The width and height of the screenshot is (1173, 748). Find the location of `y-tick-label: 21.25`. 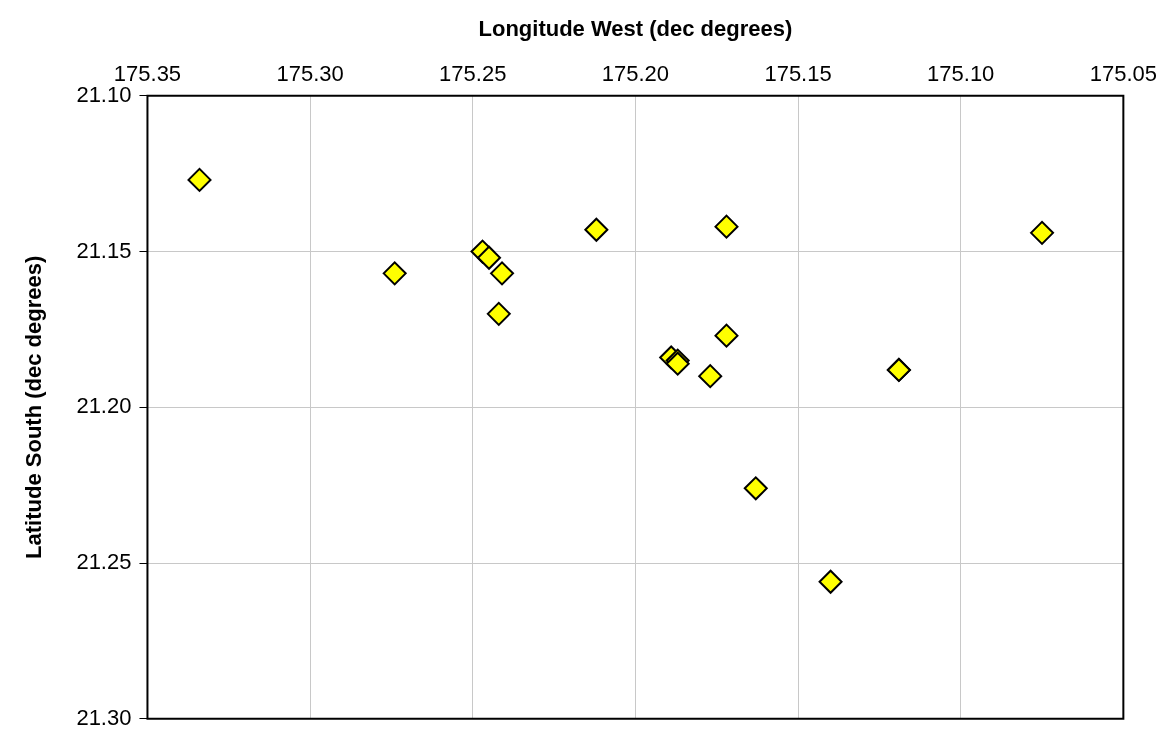

y-tick-label: 21.25 is located at coordinates (104, 562).